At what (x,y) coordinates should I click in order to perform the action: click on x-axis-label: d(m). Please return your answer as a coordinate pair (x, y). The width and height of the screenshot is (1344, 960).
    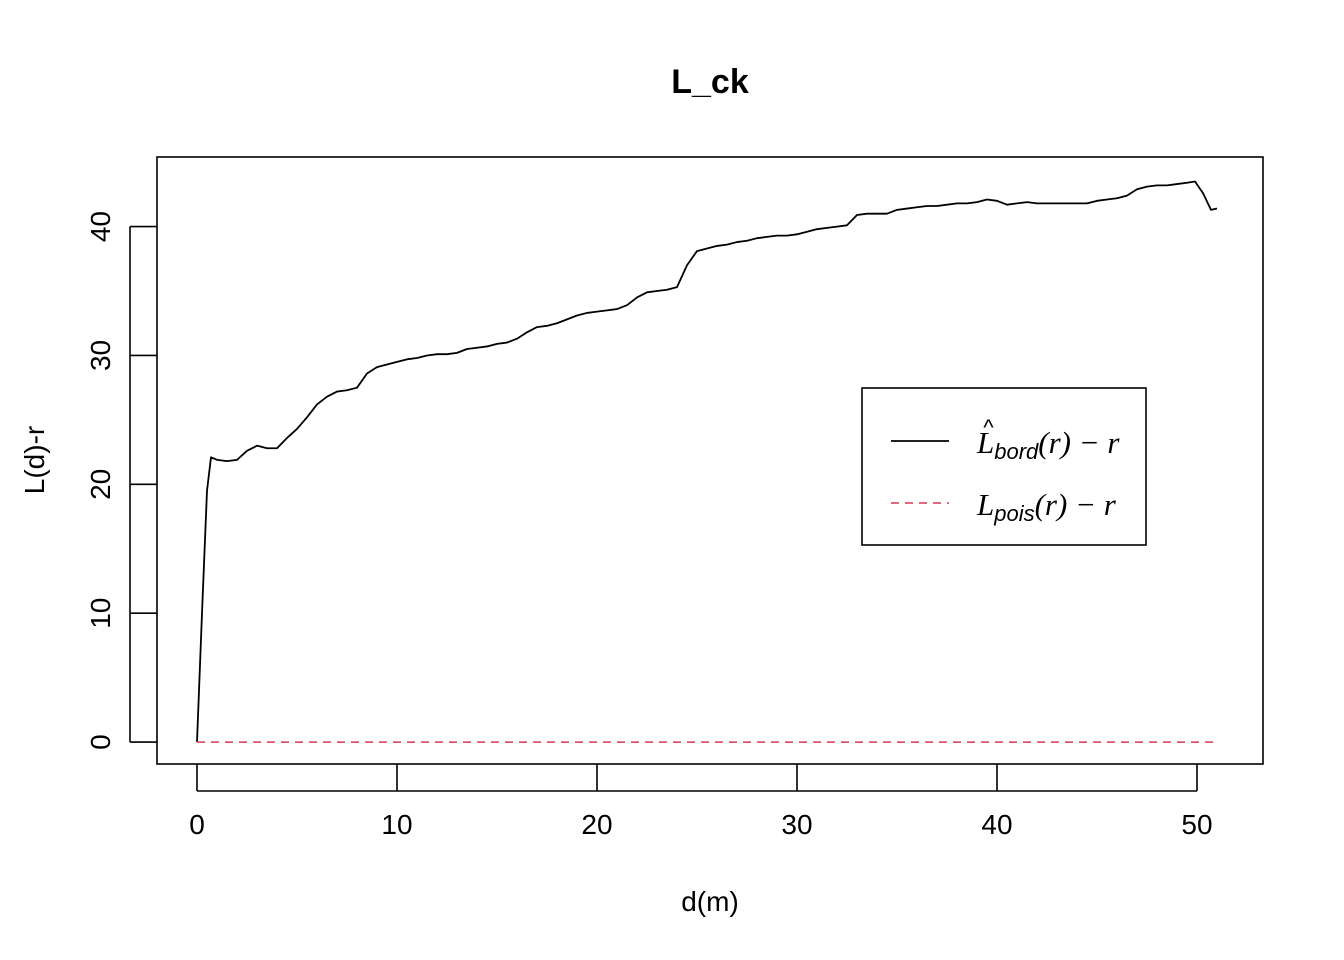
    Looking at the image, I should click on (710, 901).